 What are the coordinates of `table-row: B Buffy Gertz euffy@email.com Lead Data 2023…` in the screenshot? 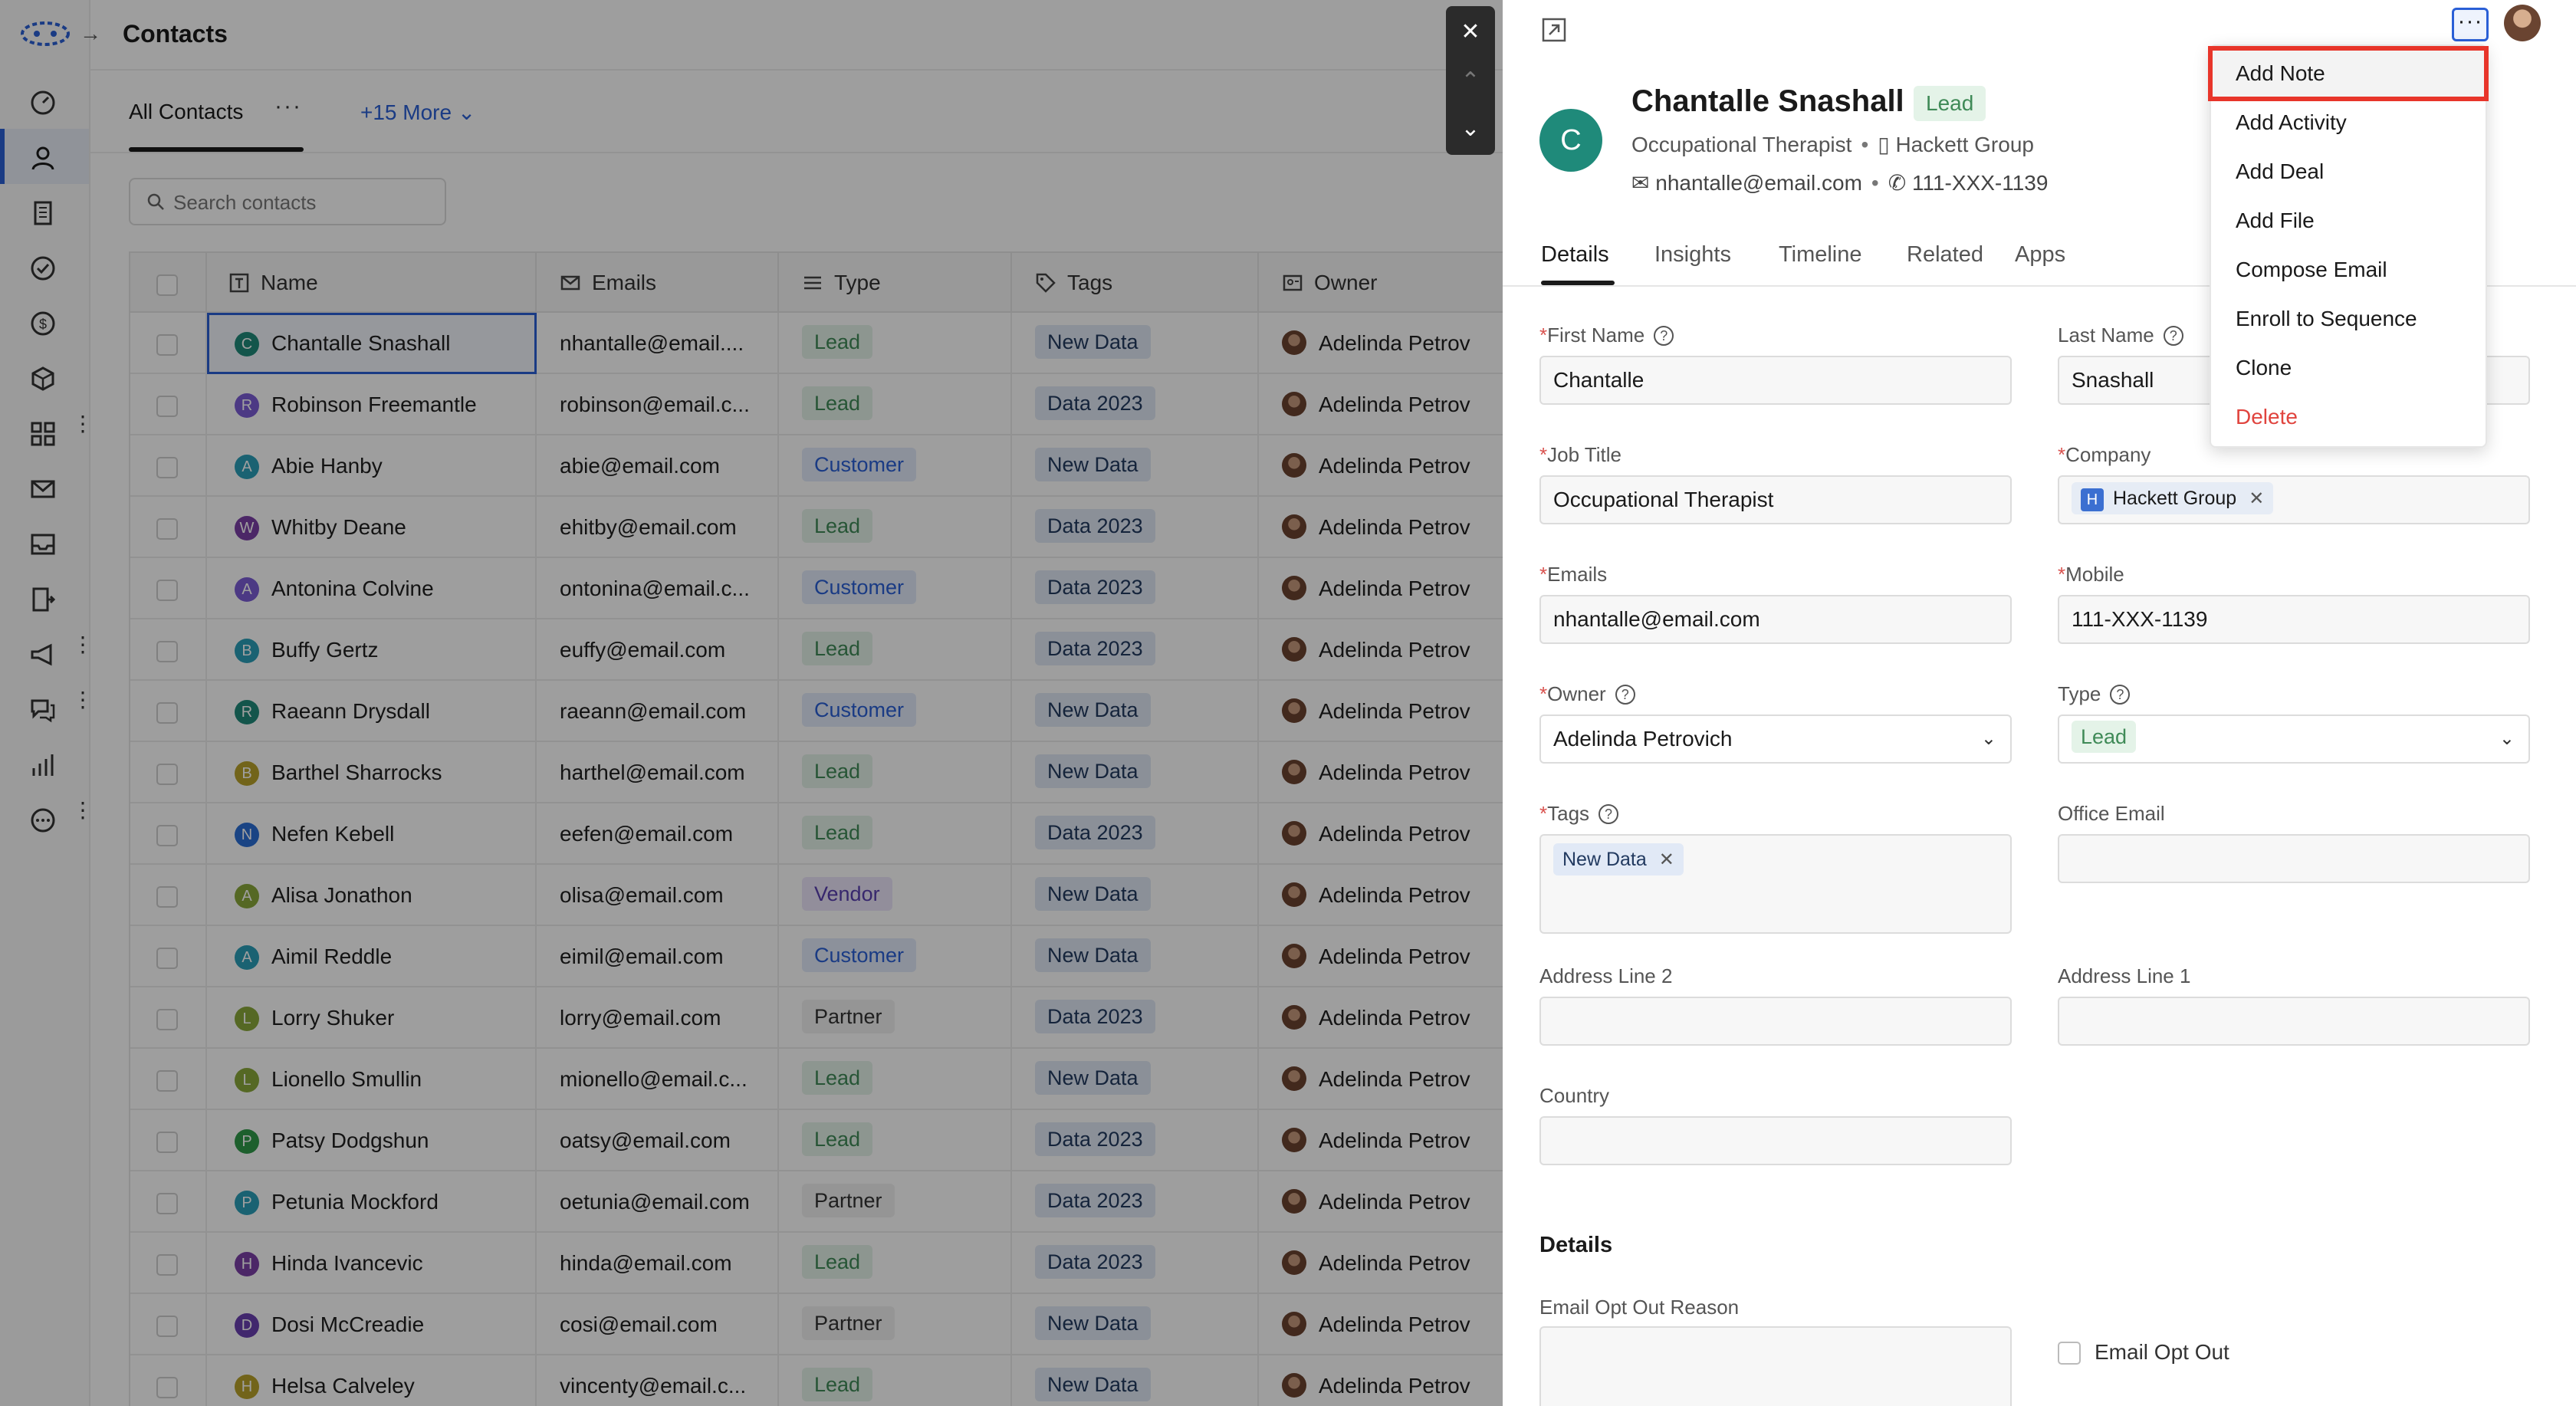 It's located at (817, 650).